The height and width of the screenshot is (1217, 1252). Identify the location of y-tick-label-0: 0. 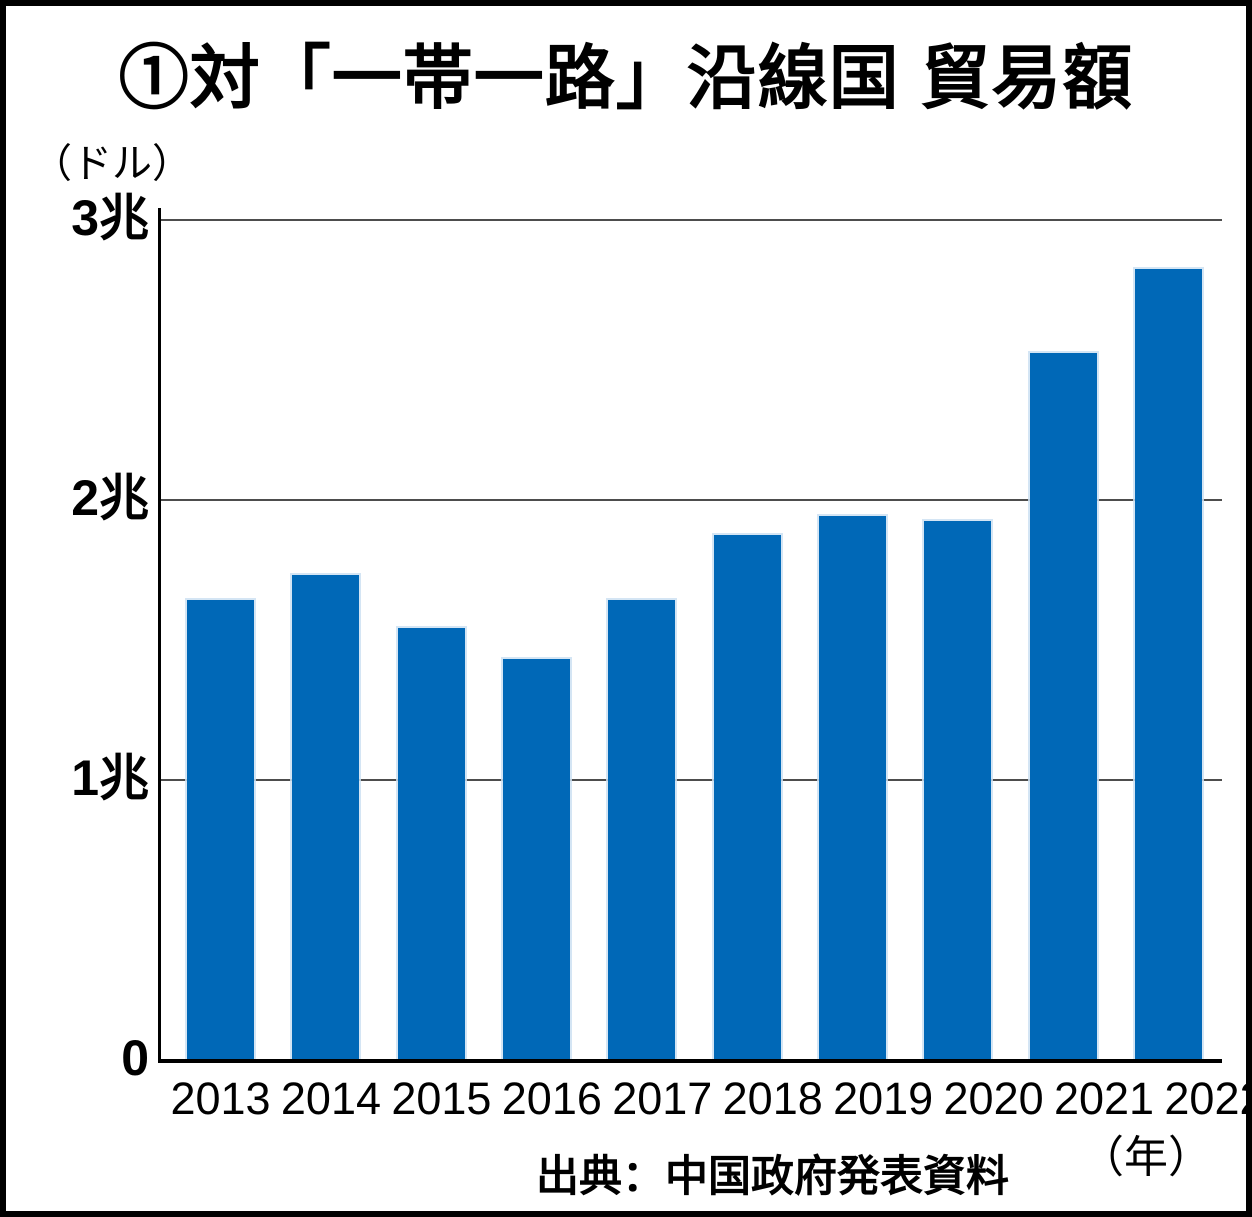
(135, 1058).